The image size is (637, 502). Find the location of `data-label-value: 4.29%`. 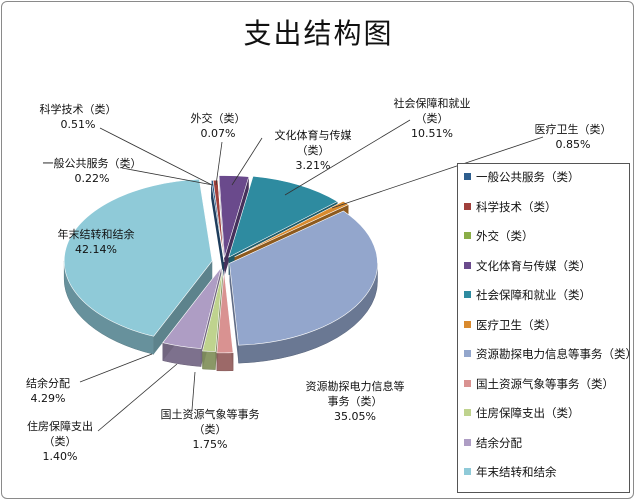

data-label-value: 4.29% is located at coordinates (48, 398).